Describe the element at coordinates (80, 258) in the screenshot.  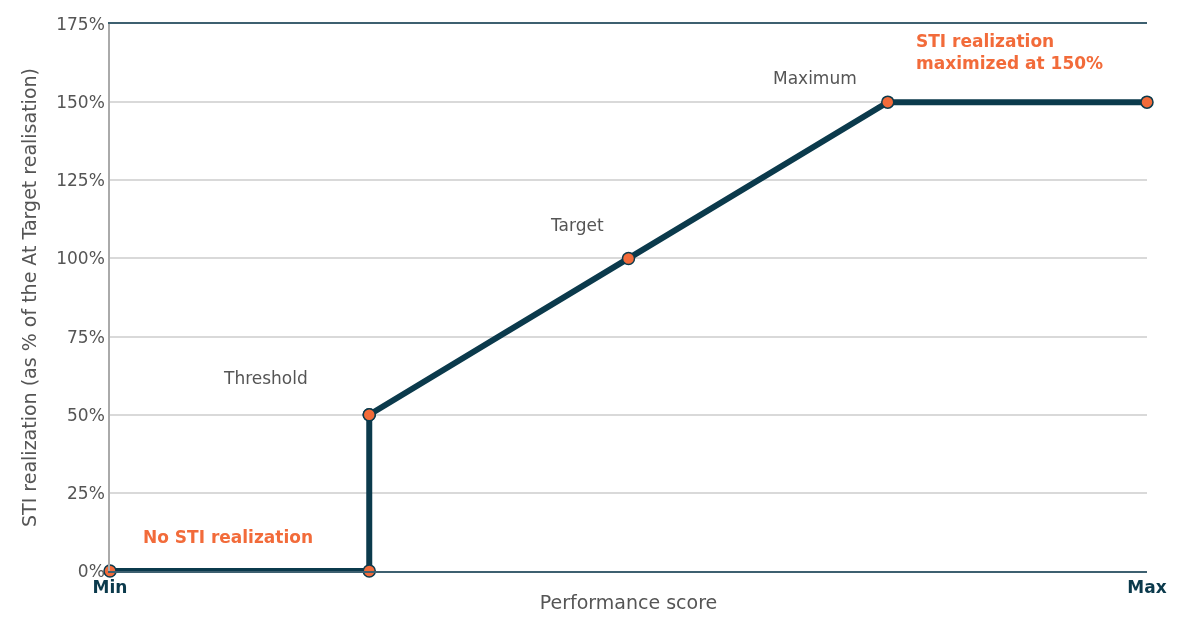
I see `y-tick-label: 100%` at that location.